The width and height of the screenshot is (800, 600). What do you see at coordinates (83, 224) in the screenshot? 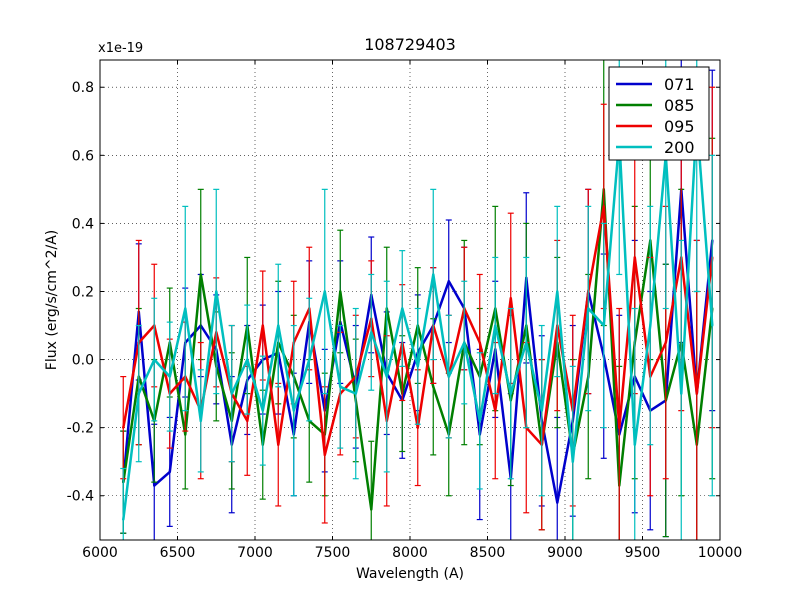
I see `y-tick-label: 0.4` at bounding box center [83, 224].